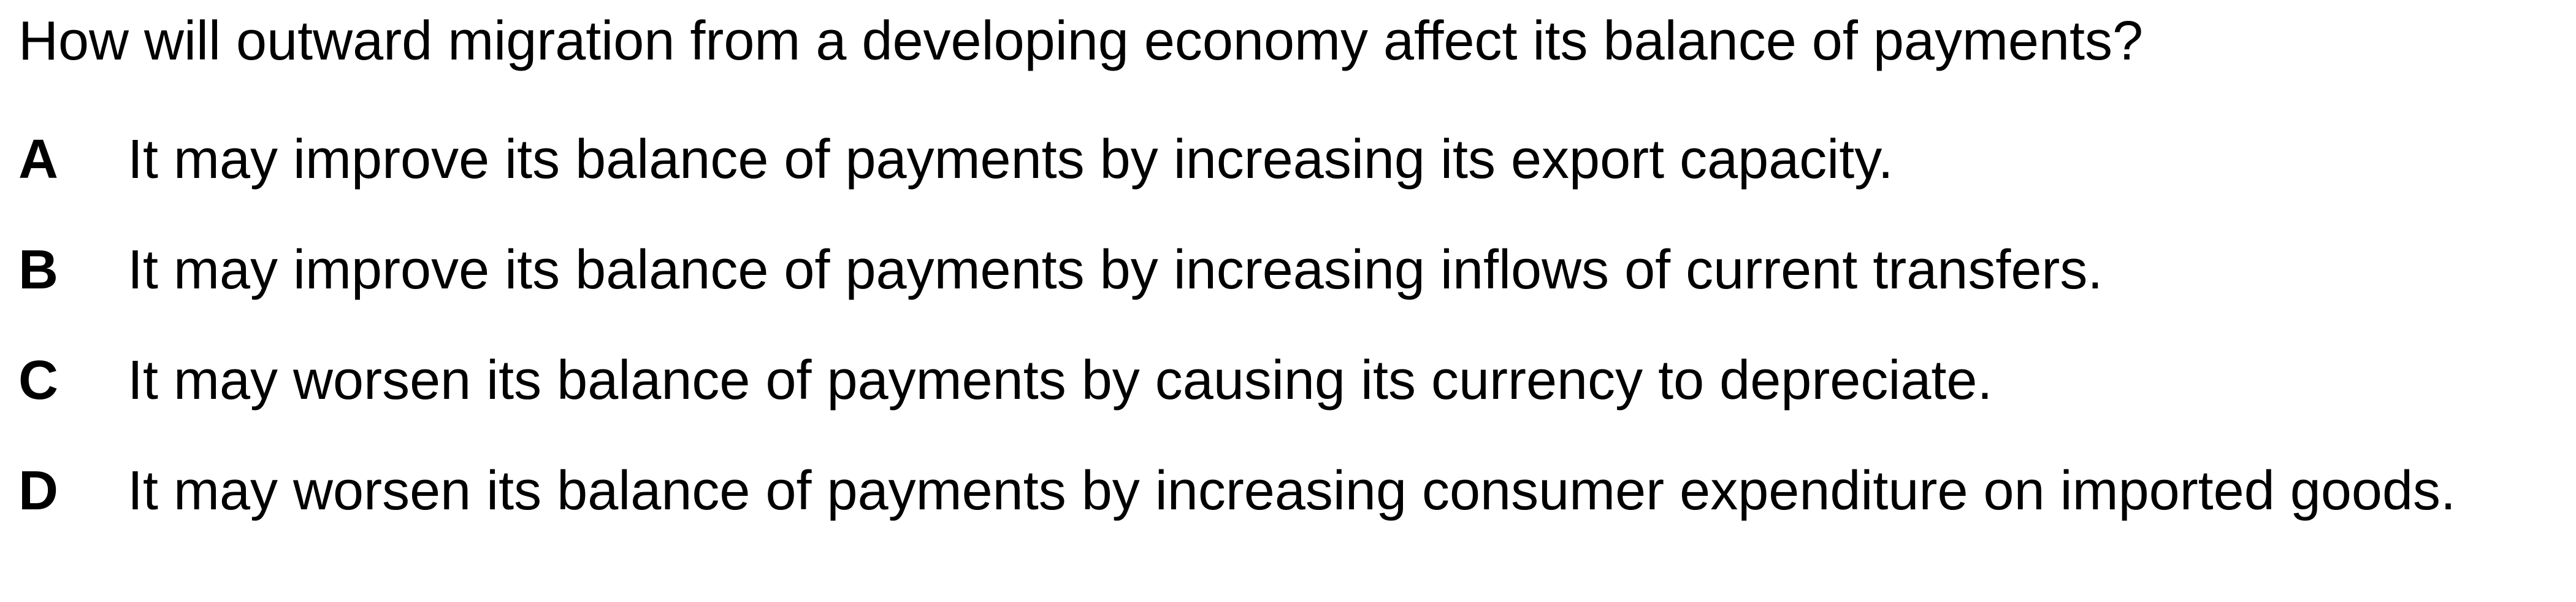 The height and width of the screenshot is (602, 2576). Describe the element at coordinates (38, 270) in the screenshot. I see `option-letter: B` at that location.